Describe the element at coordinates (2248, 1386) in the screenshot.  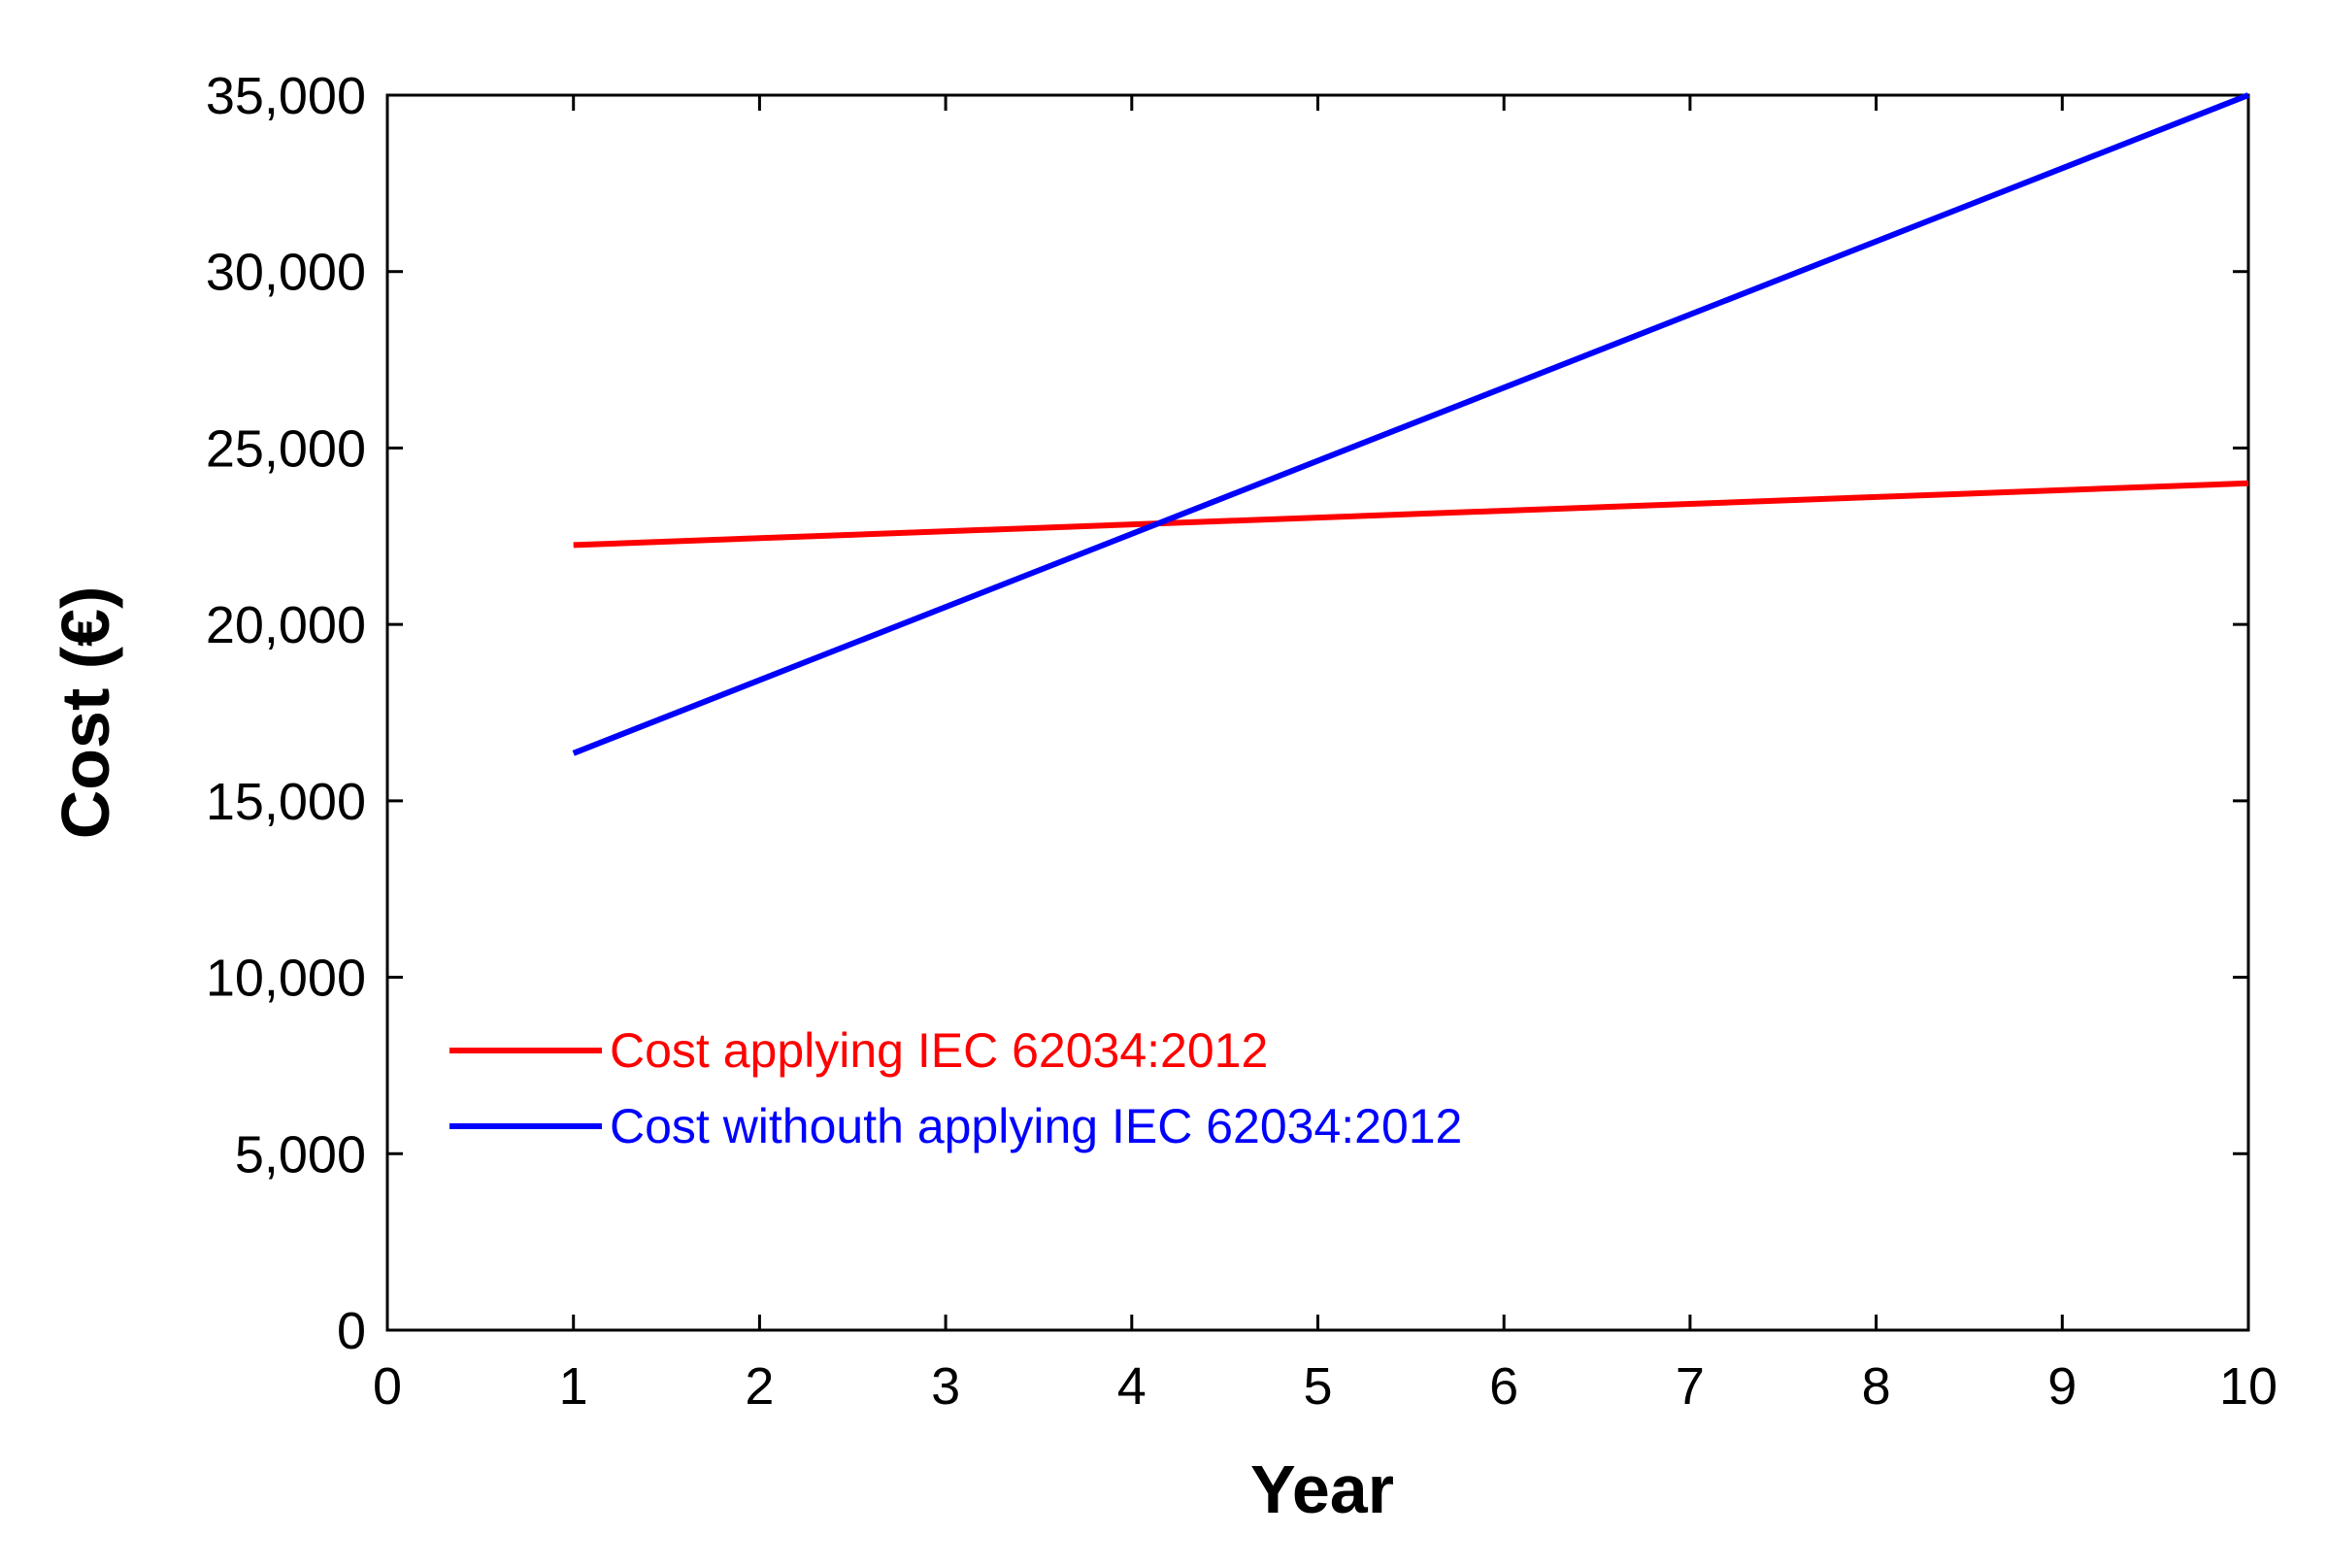
I see `x-tick-label: 10` at that location.